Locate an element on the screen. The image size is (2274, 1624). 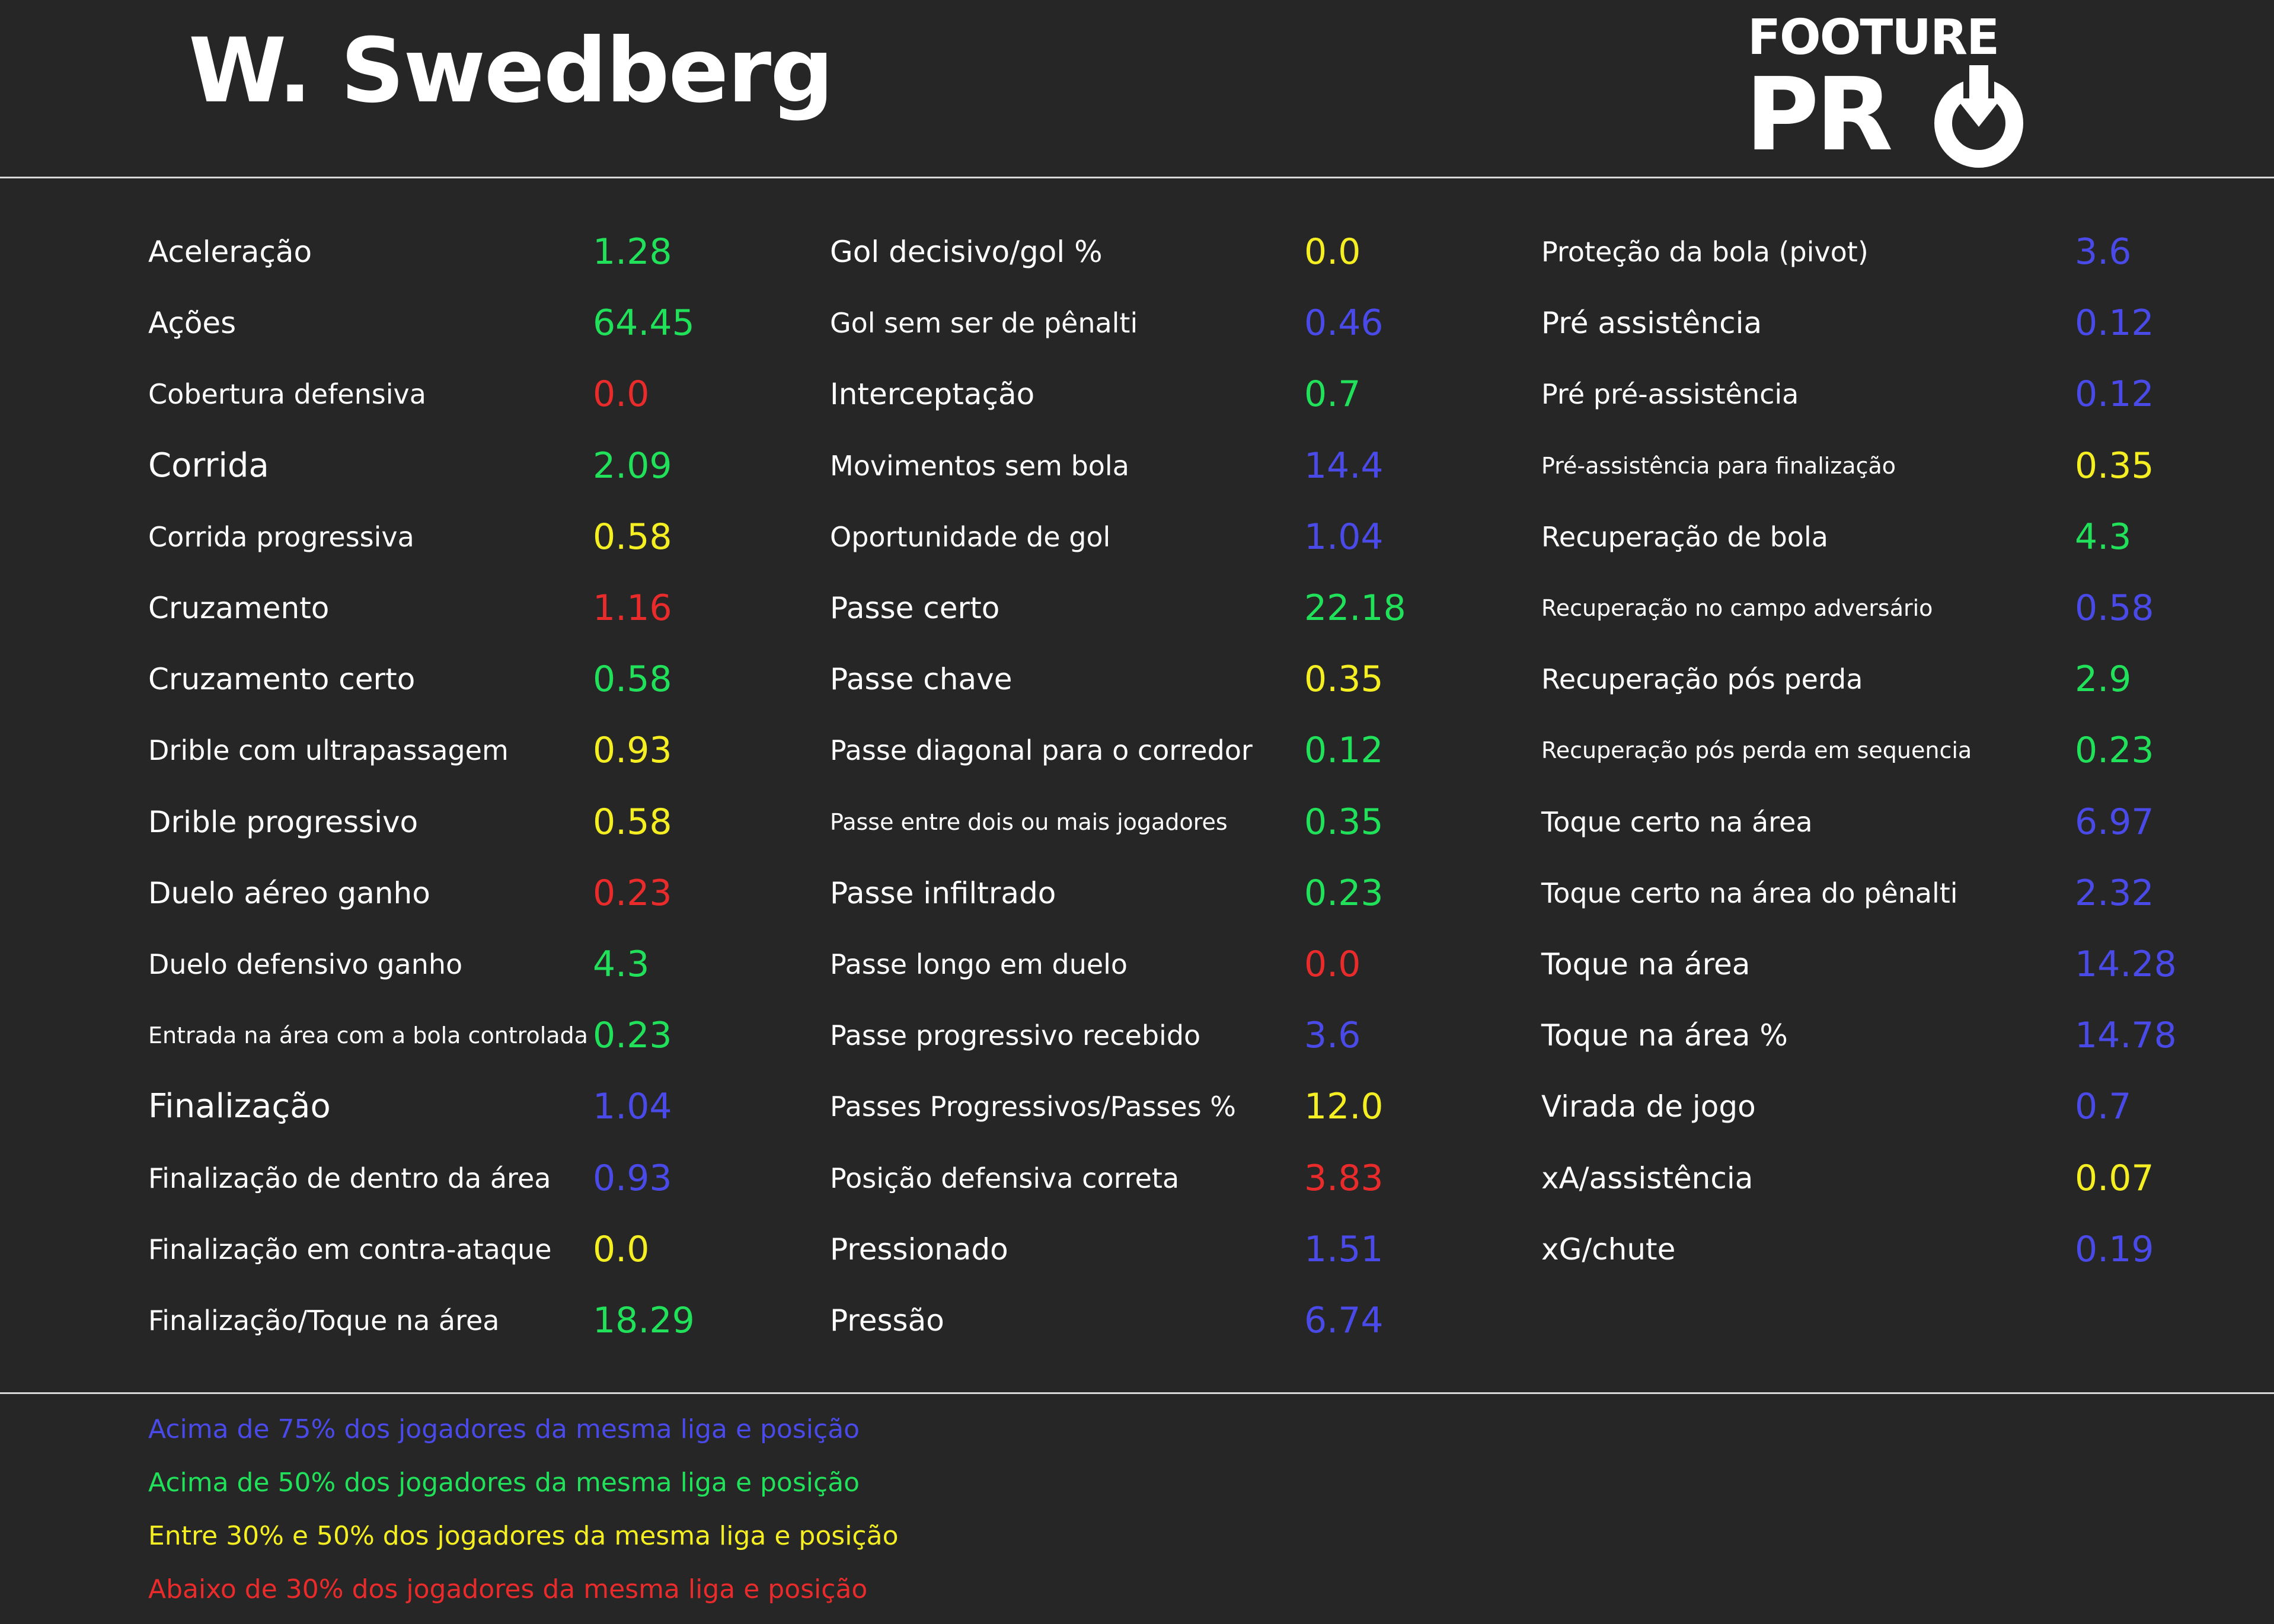
stat-label: Passe entre dois ou mais jogadores is located at coordinates (1029, 821).